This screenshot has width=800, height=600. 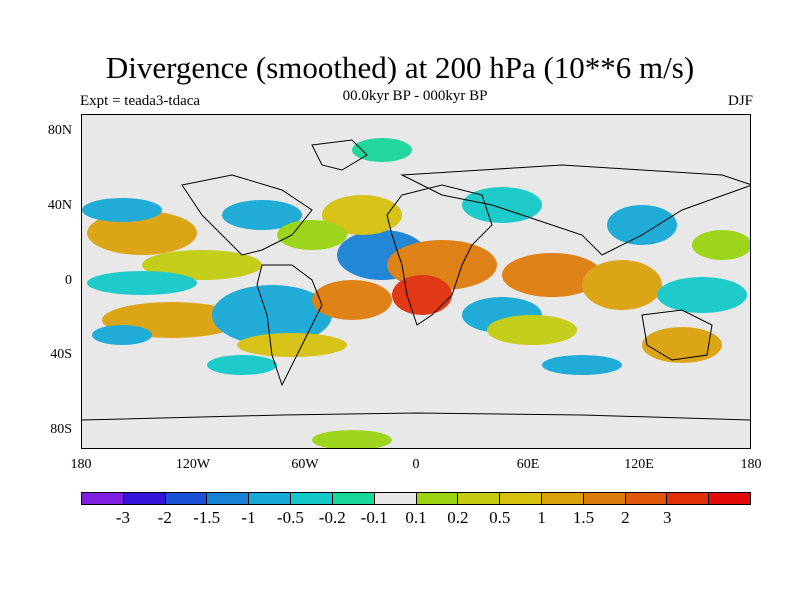 What do you see at coordinates (751, 464) in the screenshot?
I see `lon-label-180e: 180` at bounding box center [751, 464].